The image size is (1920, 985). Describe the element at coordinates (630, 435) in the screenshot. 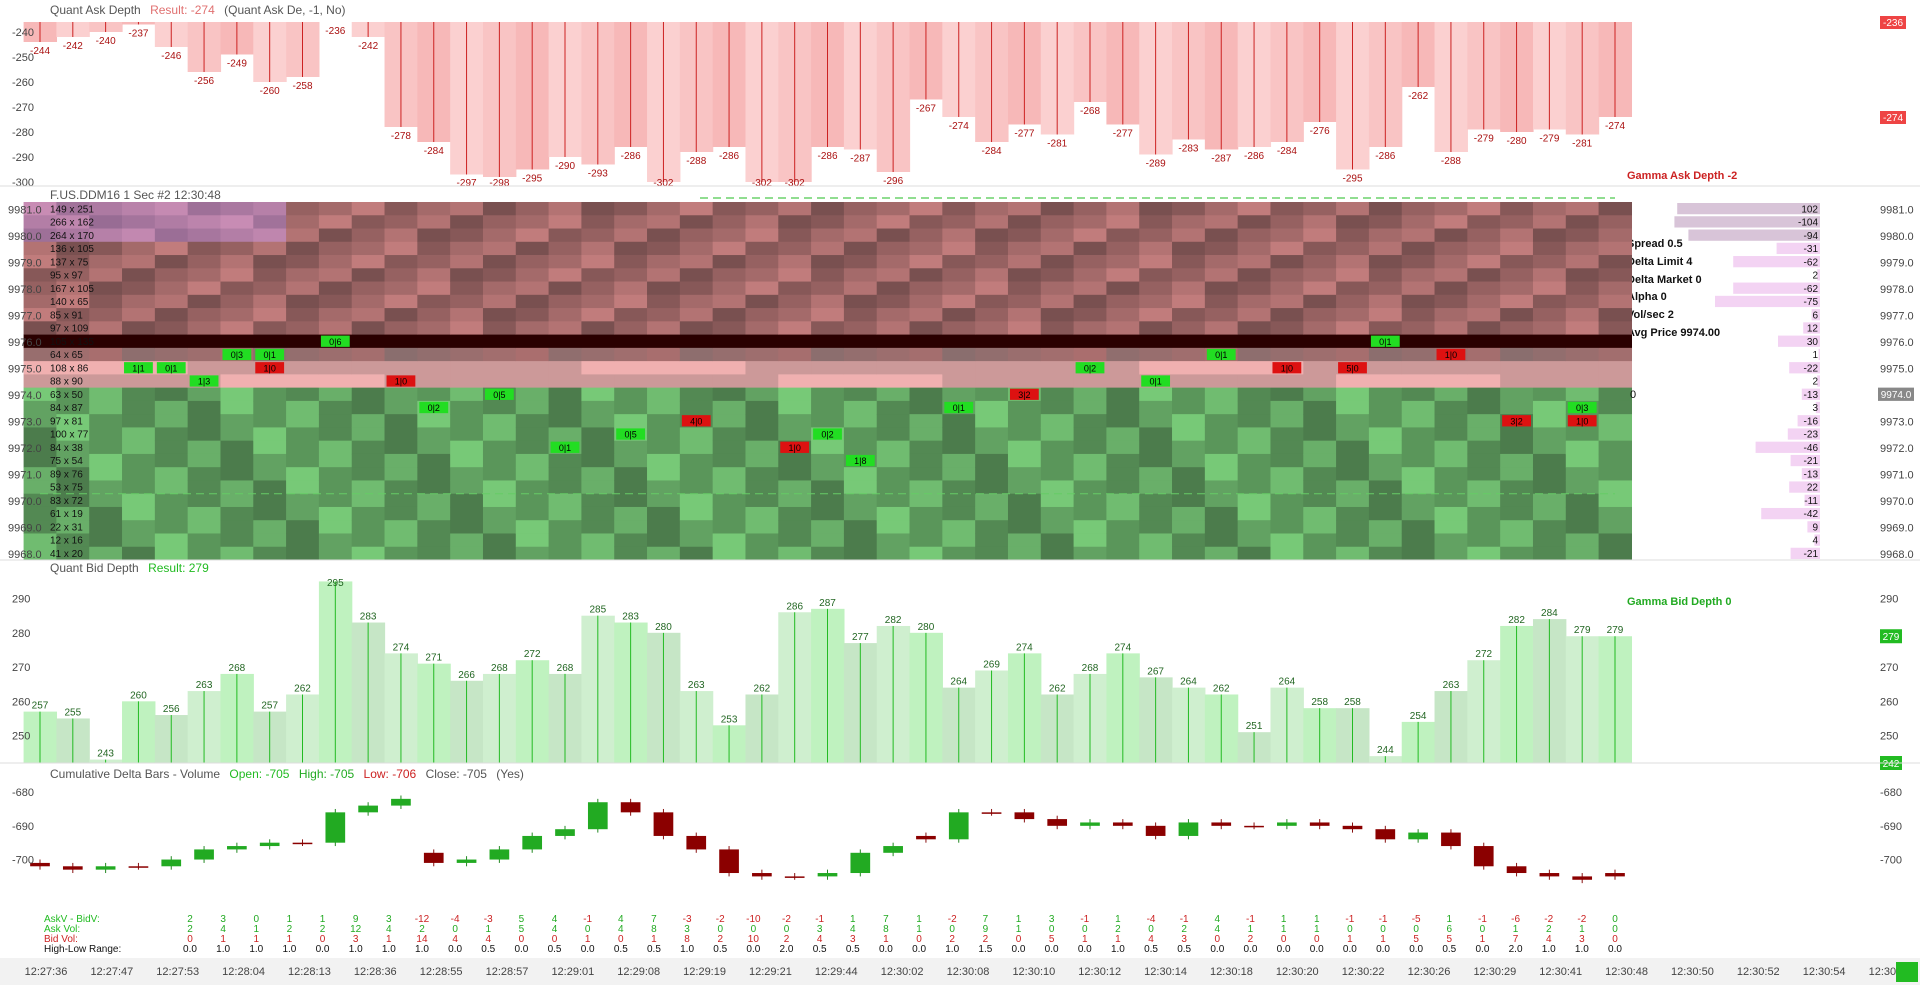

I see `order-marker-text: 0|5` at that location.